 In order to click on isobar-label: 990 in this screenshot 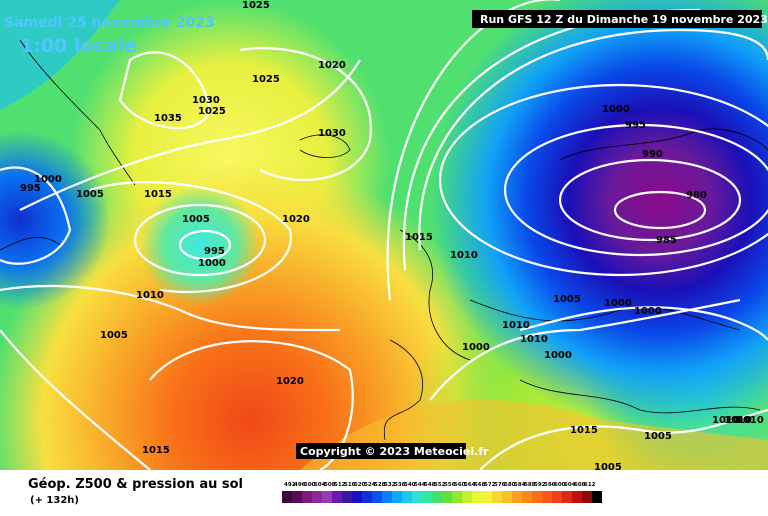, I will do `click(652, 154)`.